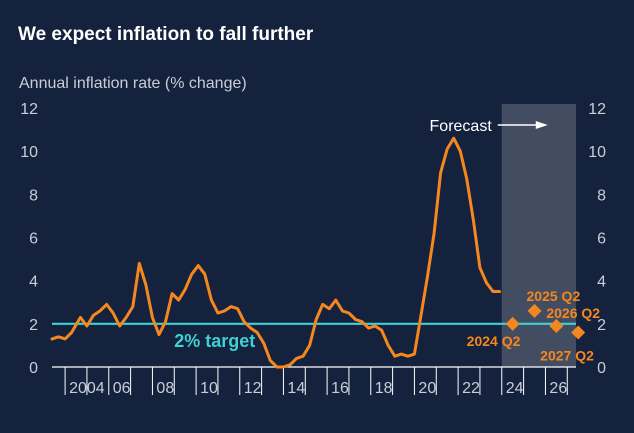 The width and height of the screenshot is (634, 433). Describe the element at coordinates (573, 313) in the screenshot. I see `forecast-marker-label: 2026 Q2` at that location.